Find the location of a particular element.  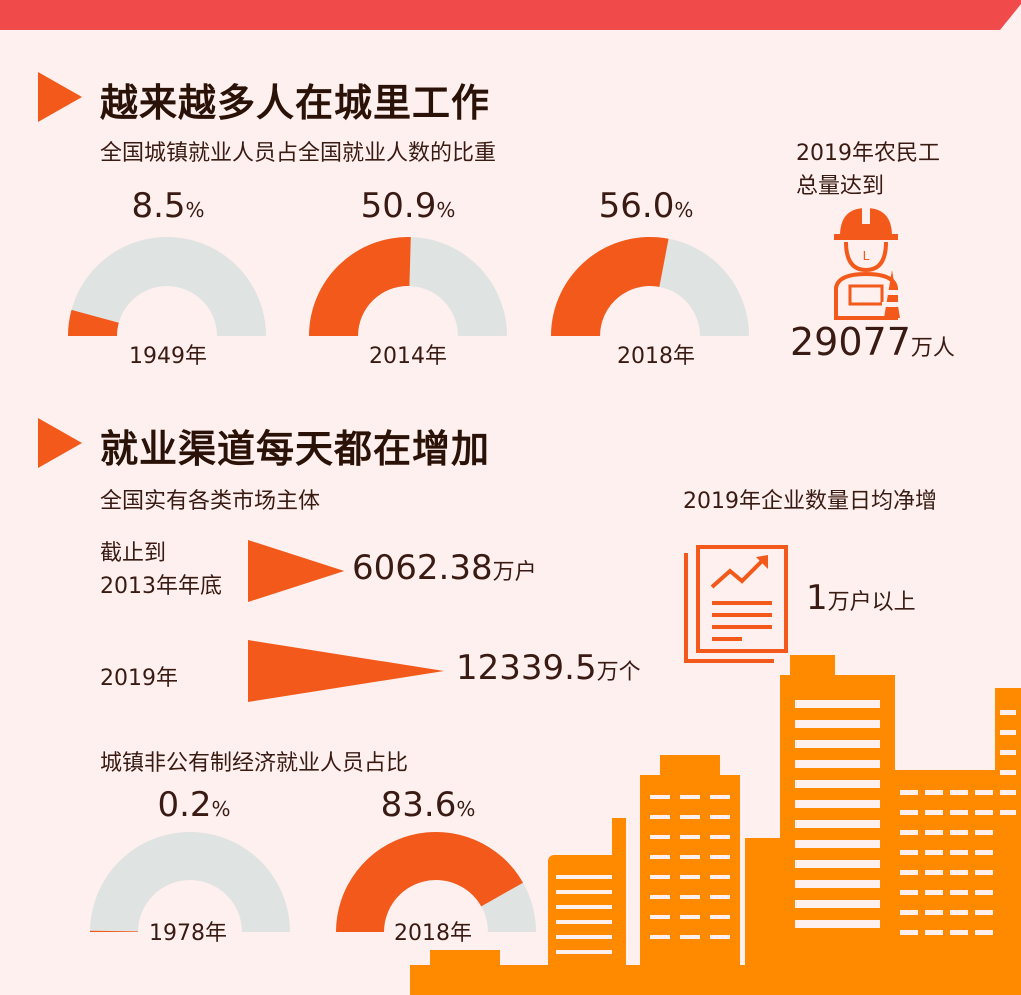

svg-text: L is located at coordinates (866, 256).